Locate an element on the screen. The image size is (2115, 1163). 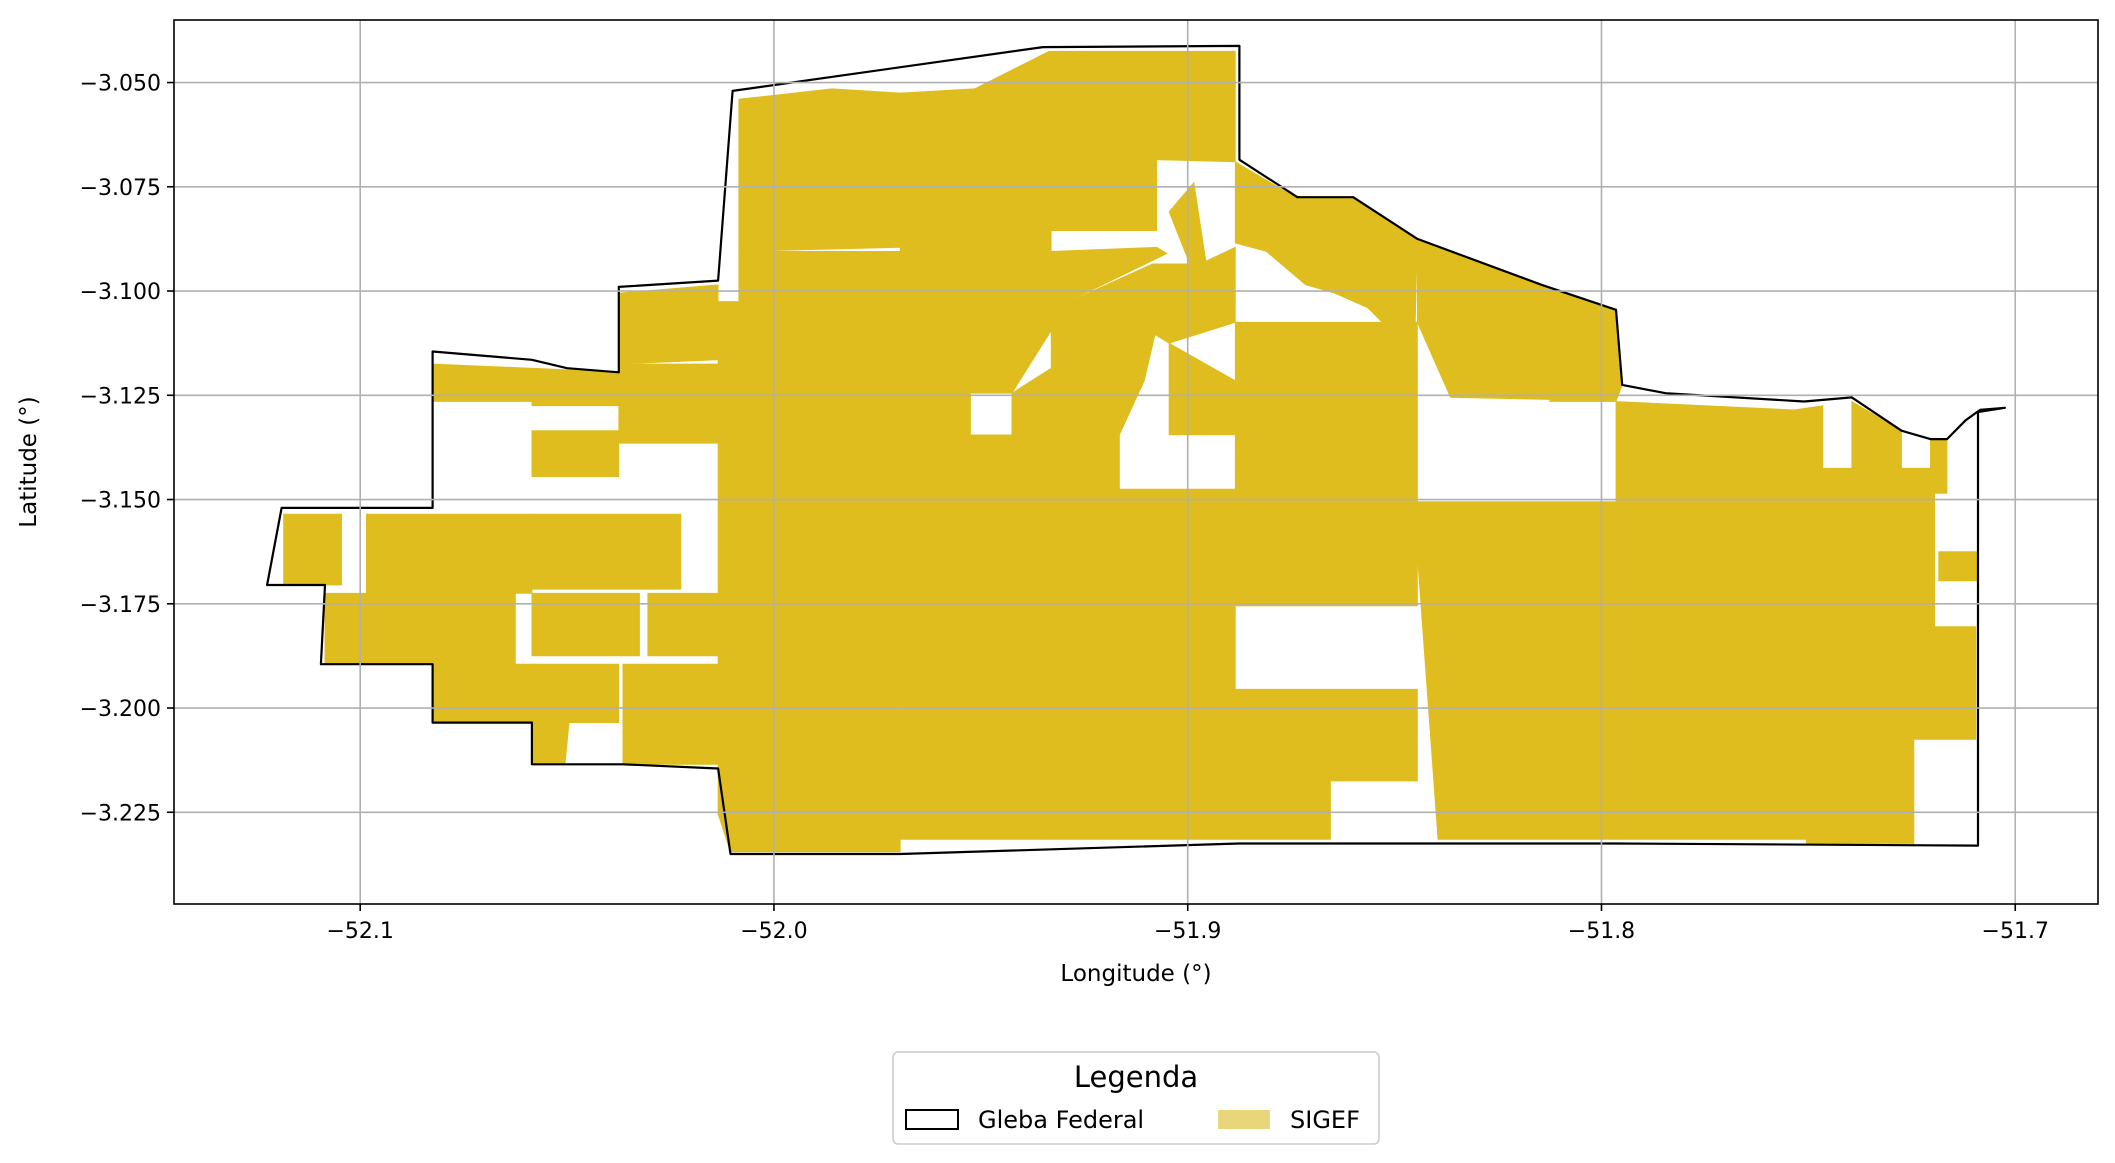
legend-label-sigef: SIGEF is located at coordinates (1325, 1120).